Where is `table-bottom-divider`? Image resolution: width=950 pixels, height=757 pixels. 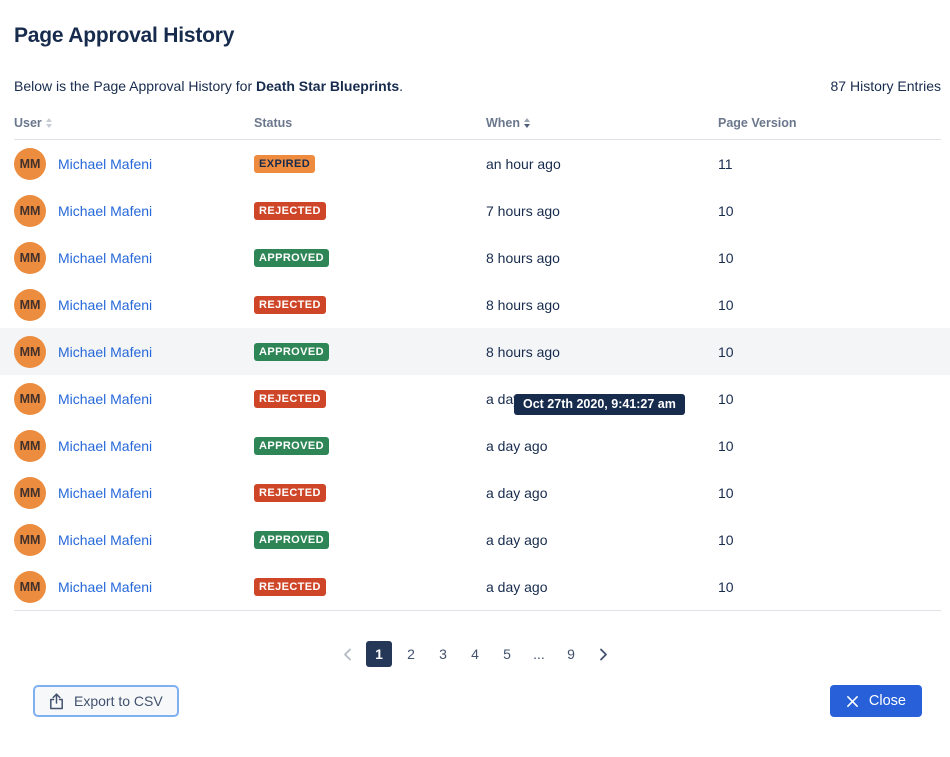
table-bottom-divider is located at coordinates (477, 610).